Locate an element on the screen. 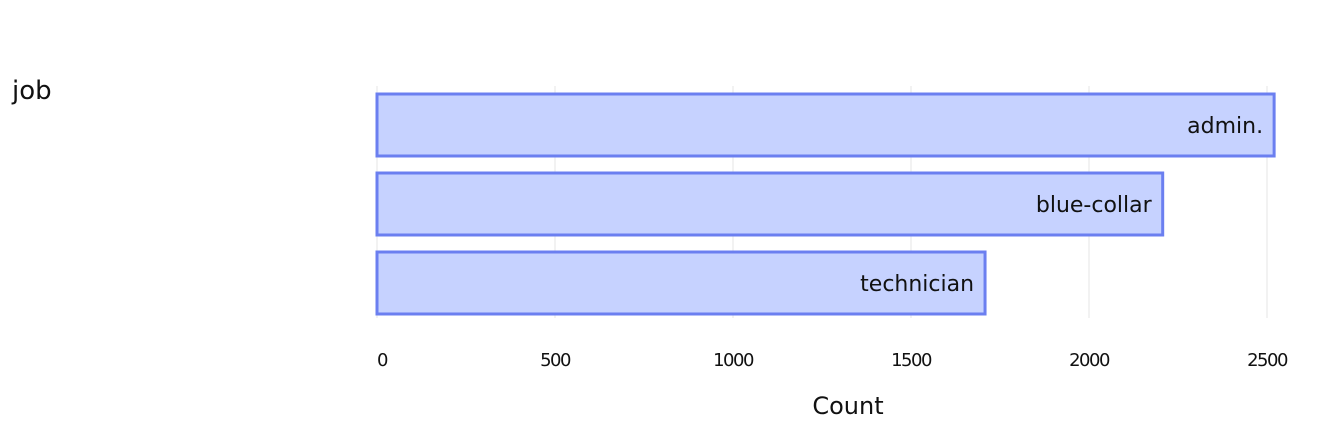  bar-labels: admin. blue-collar technician is located at coordinates (1061, 205).